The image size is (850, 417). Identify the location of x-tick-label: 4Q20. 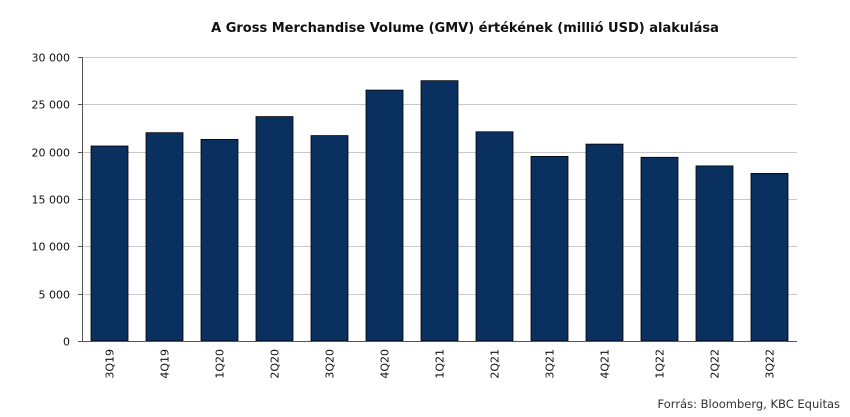
(385, 364).